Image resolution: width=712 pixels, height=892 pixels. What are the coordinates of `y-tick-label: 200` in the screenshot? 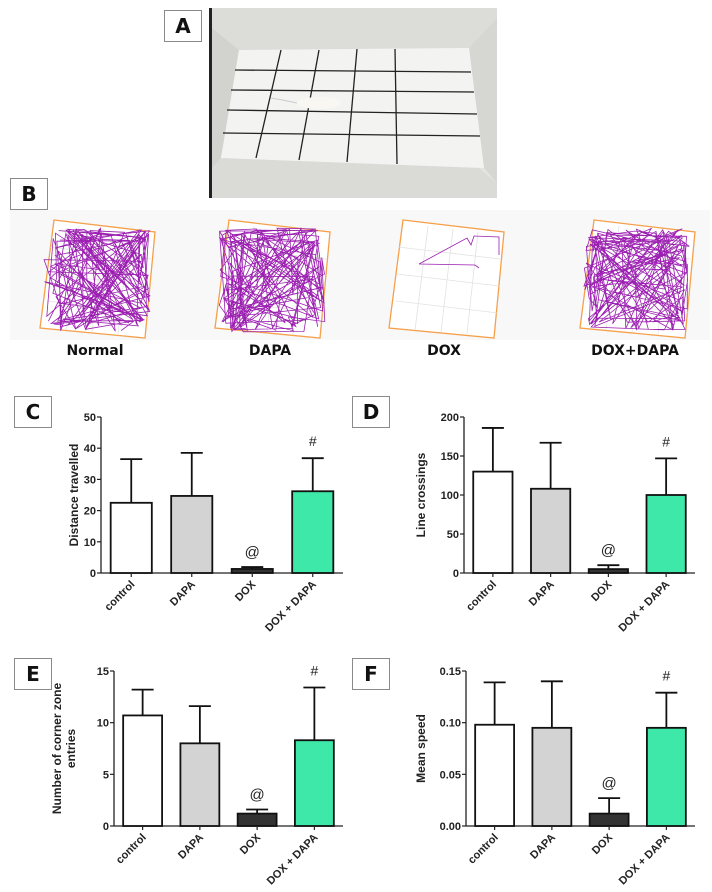 It's located at (450, 418).